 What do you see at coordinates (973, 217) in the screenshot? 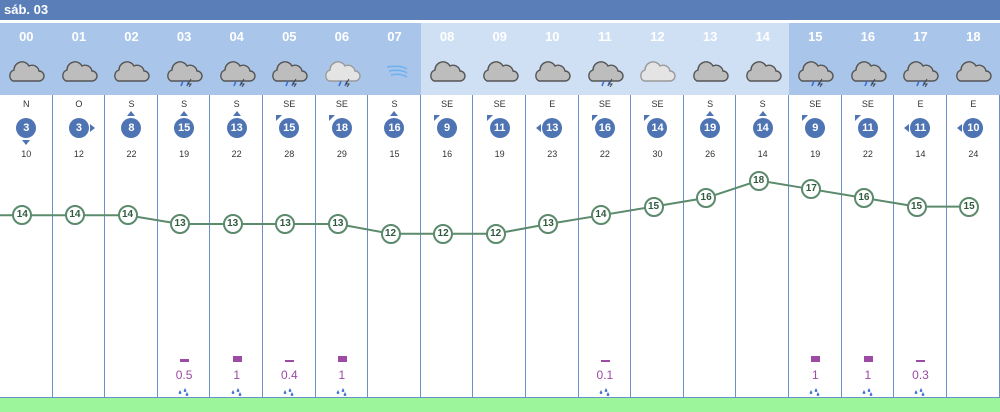
I see `hour-column: 18 E 10 24` at bounding box center [973, 217].